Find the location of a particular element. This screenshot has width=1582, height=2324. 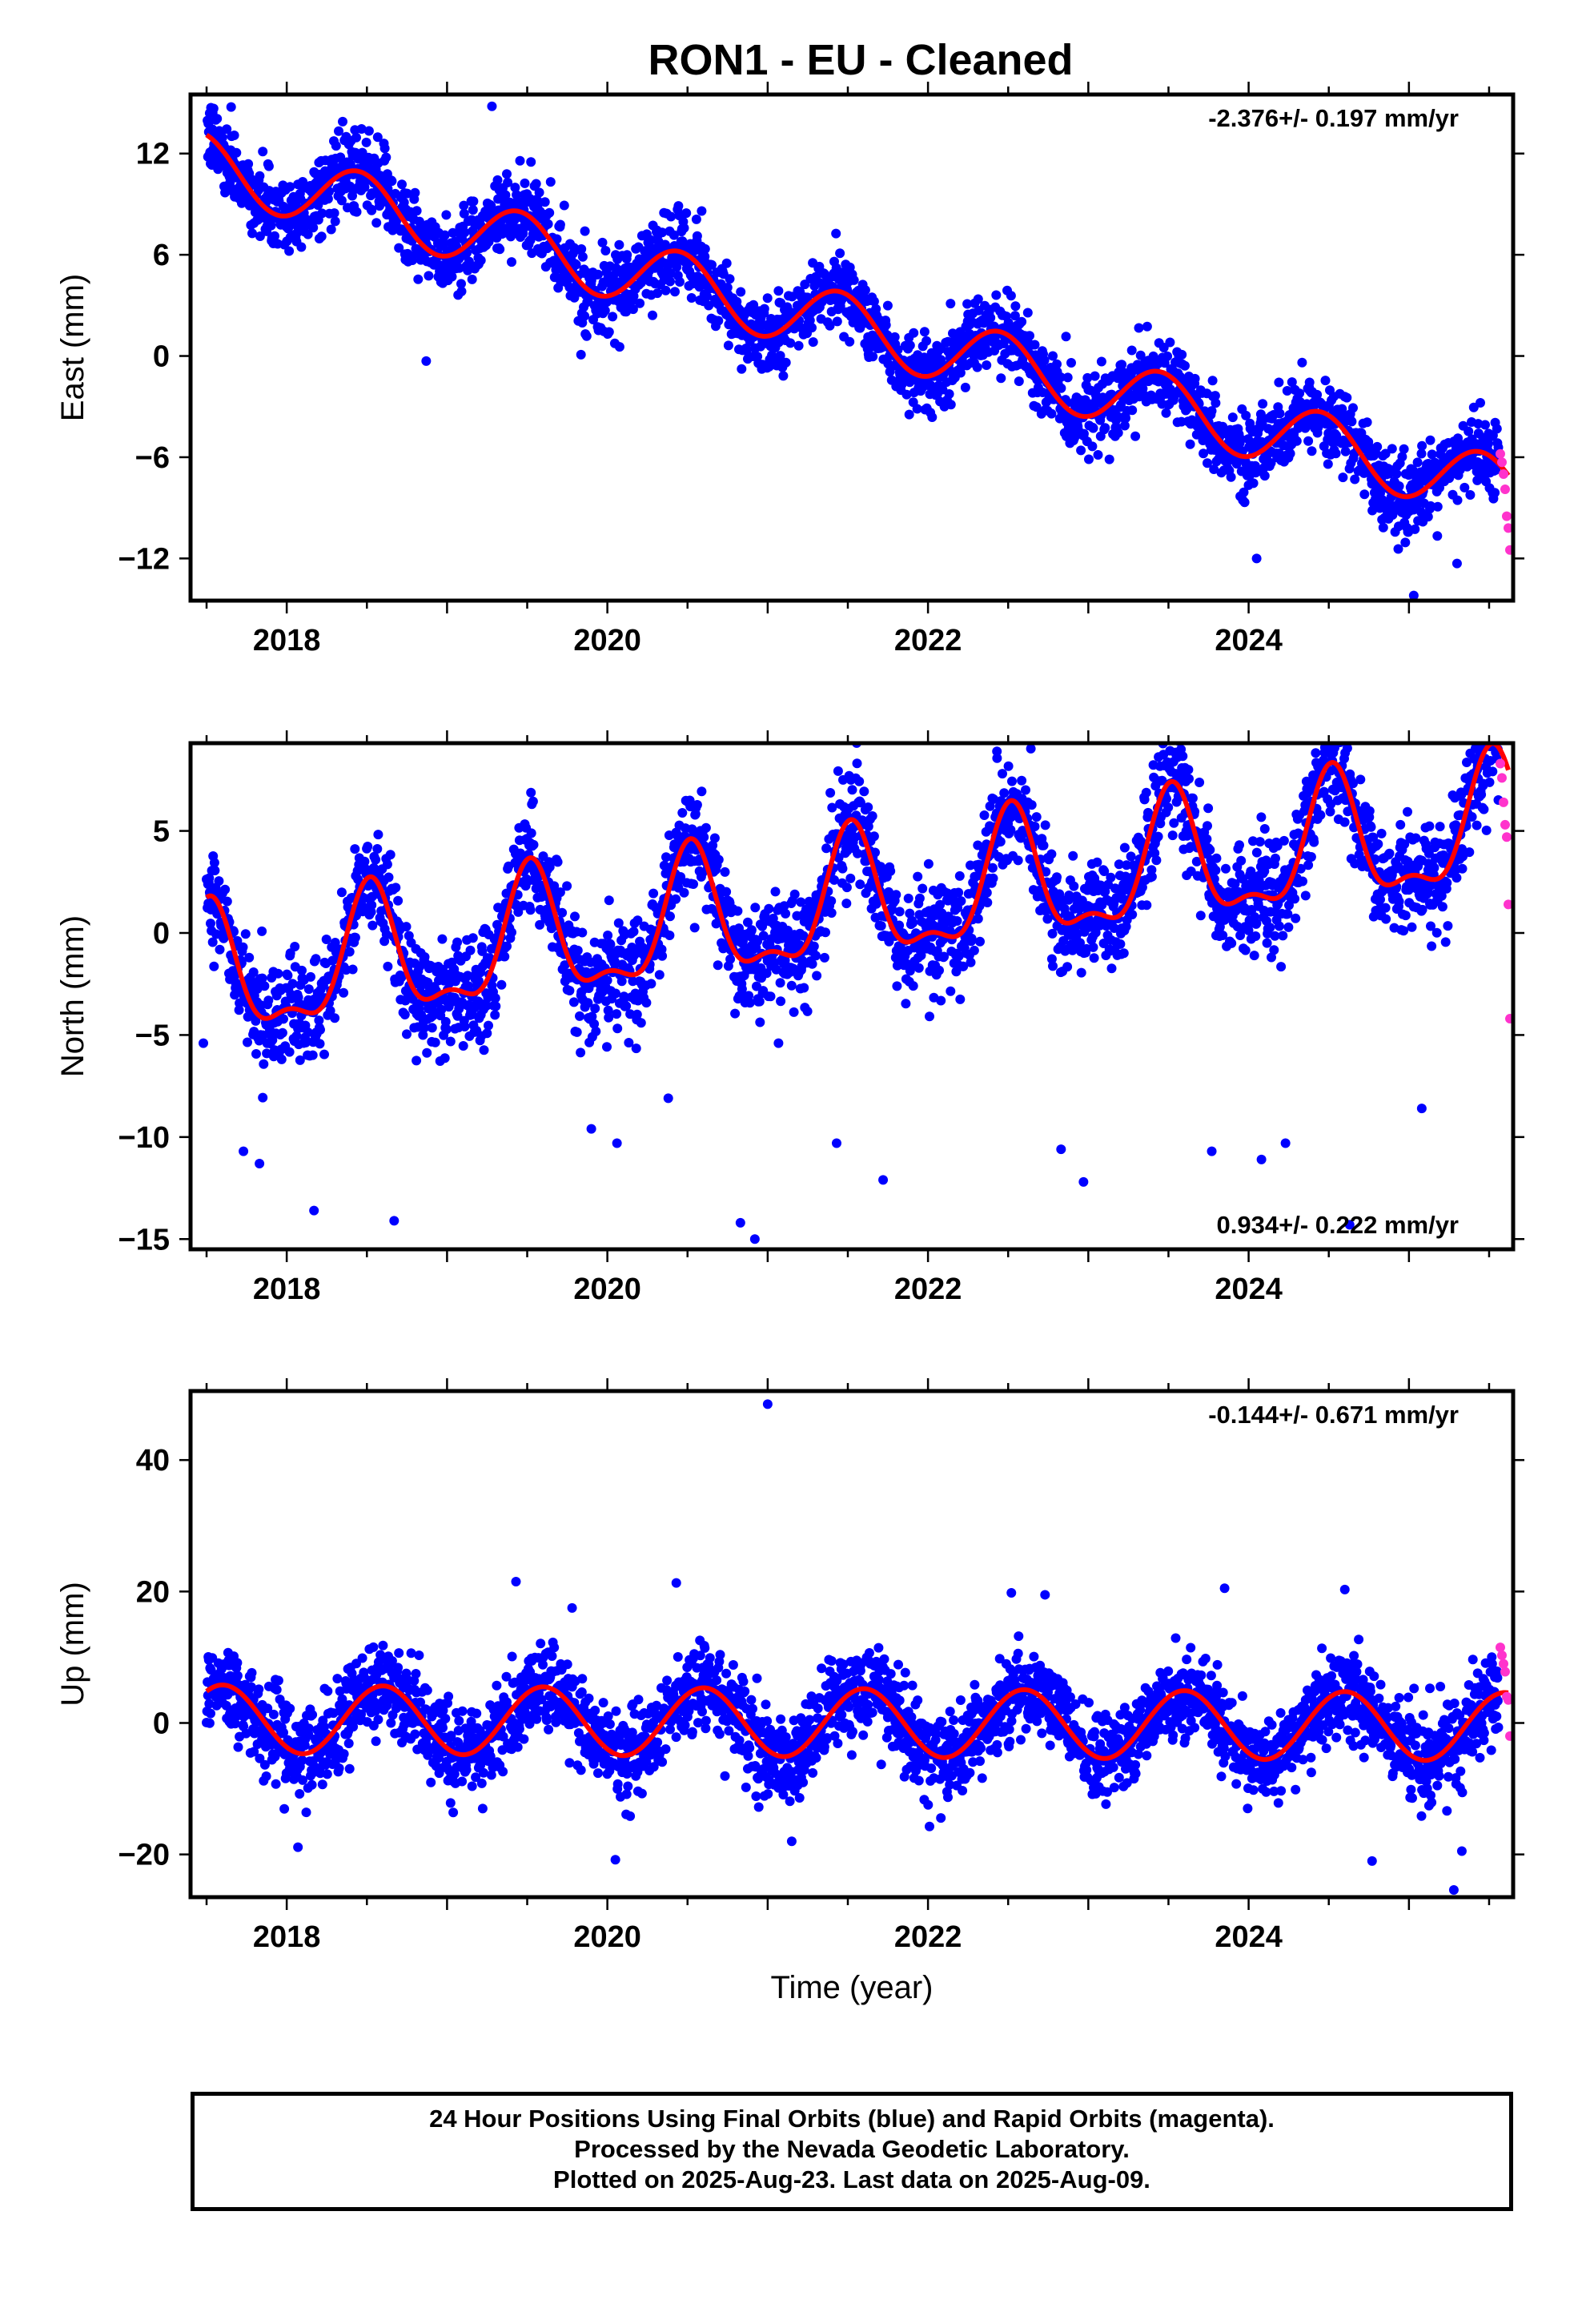

chart-title: RON1 - EU - Cleaned is located at coordinates (861, 60).